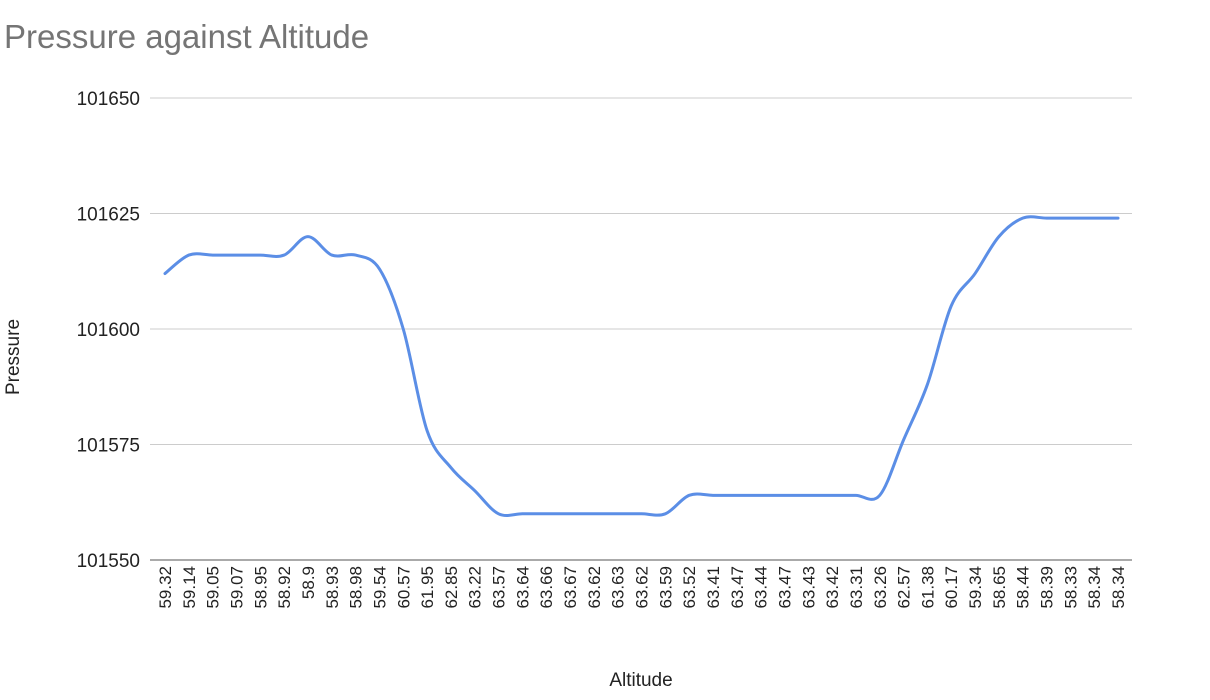 Image resolution: width=1210 pixels, height=700 pixels. What do you see at coordinates (1047, 587) in the screenshot?
I see `x-tick-label: 58.39` at bounding box center [1047, 587].